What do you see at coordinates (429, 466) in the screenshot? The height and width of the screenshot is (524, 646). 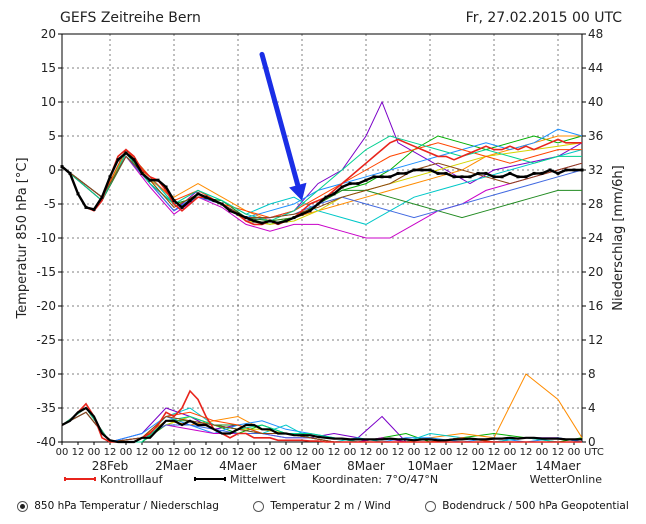 I see `x-date-label: 10Maer` at bounding box center [429, 466].